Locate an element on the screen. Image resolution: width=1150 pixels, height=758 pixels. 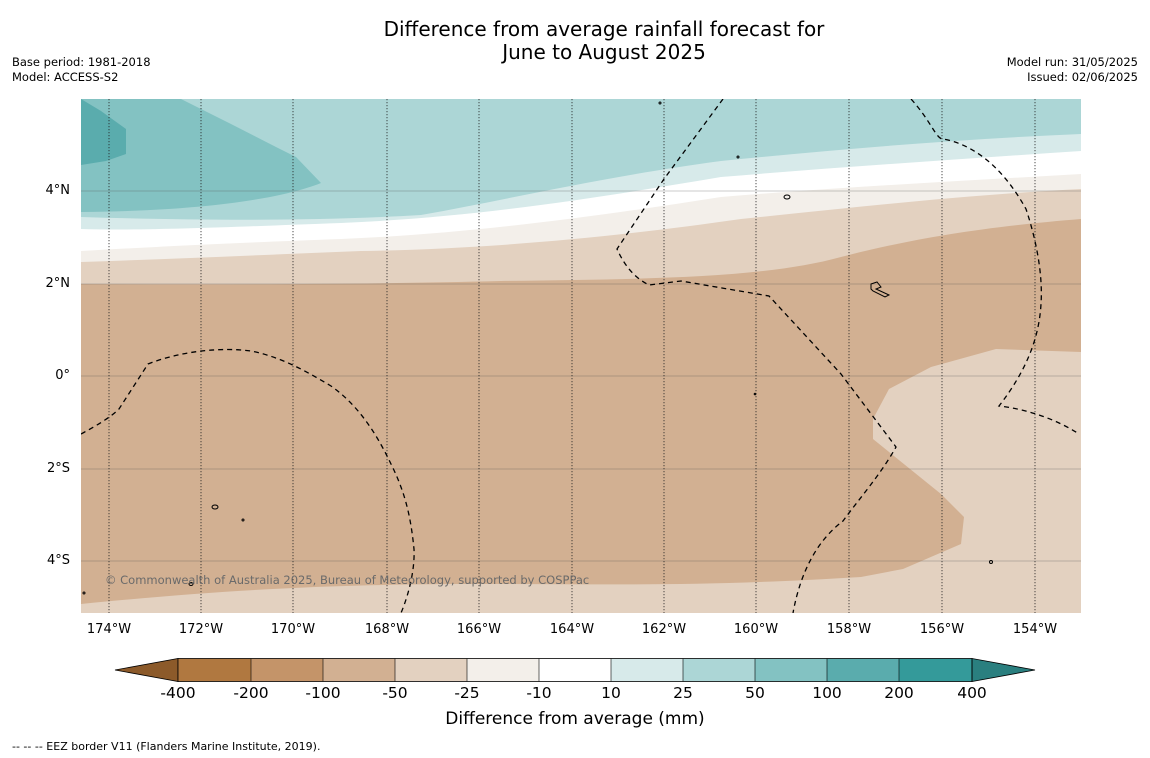
colorbar-label: -100 is located at coordinates (323, 693).